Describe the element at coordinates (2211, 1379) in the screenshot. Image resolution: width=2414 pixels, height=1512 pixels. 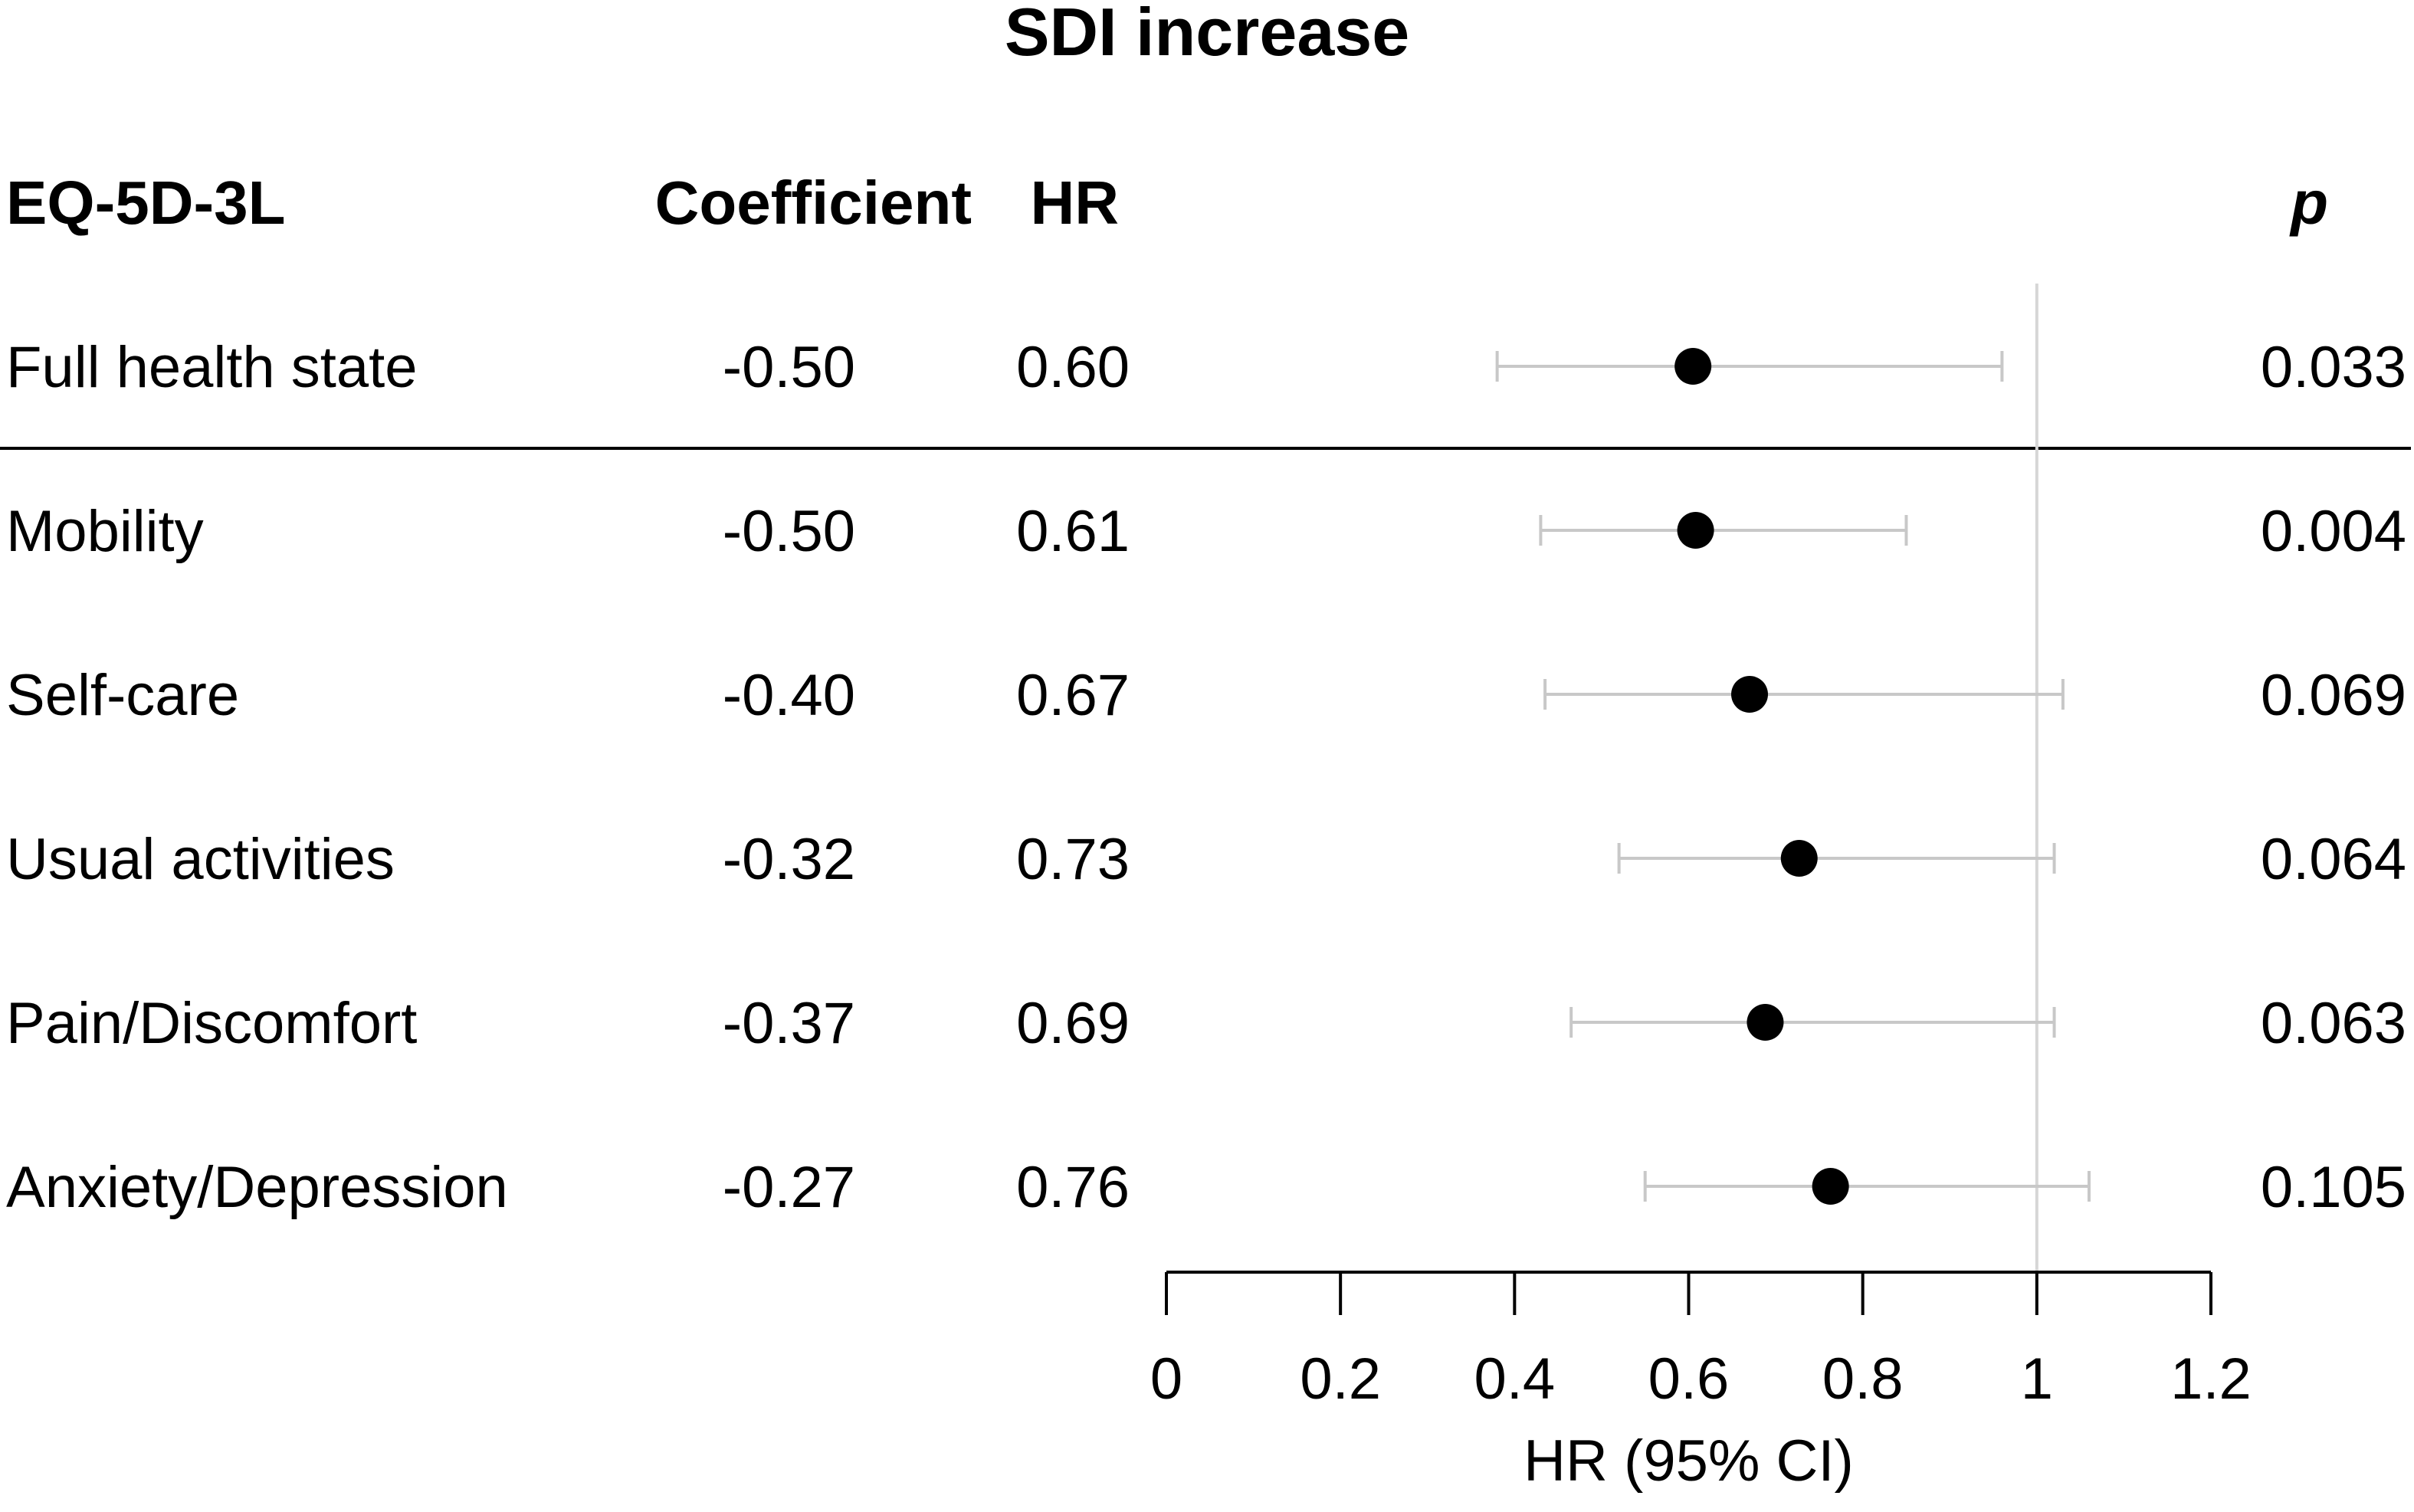
I see `x-tick-label: 1.2` at that location.